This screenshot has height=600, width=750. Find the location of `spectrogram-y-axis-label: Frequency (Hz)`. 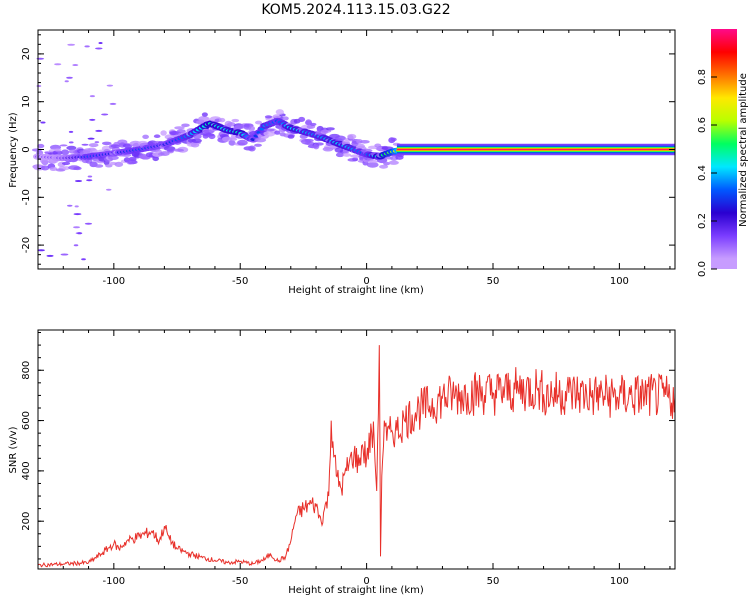

spectrogram-y-axis-label: Frequency (Hz) is located at coordinates (13, 150).